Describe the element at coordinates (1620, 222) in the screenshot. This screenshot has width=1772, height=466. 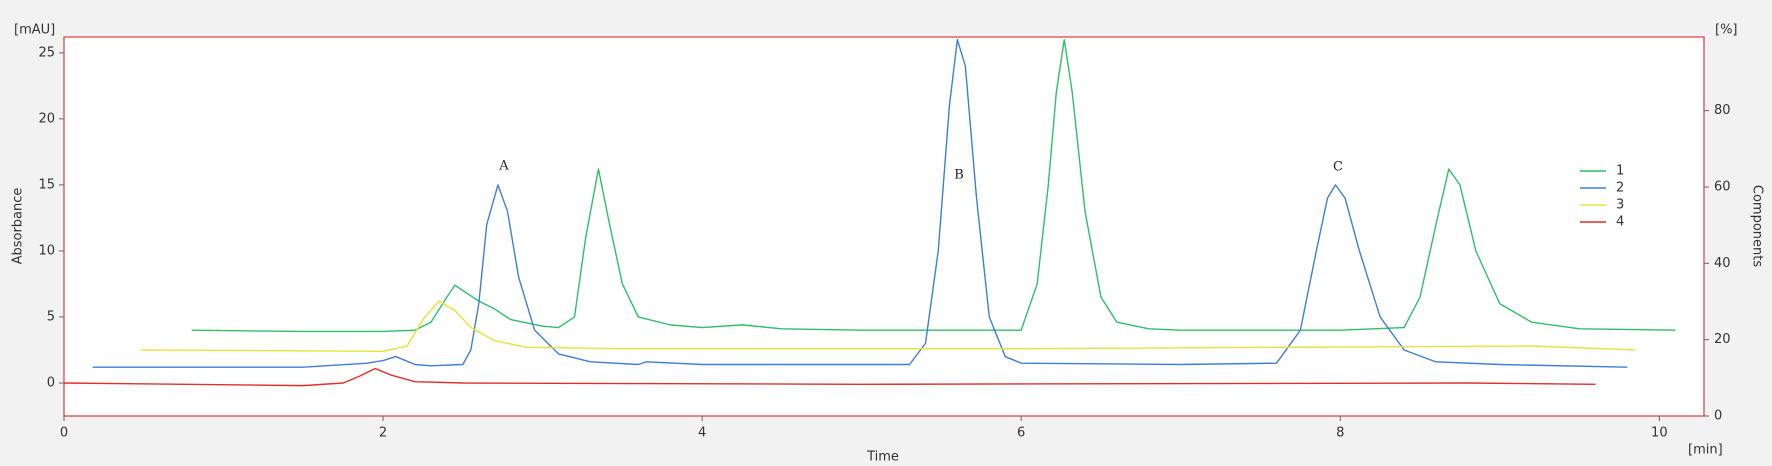
I see `legend-label: 4` at that location.